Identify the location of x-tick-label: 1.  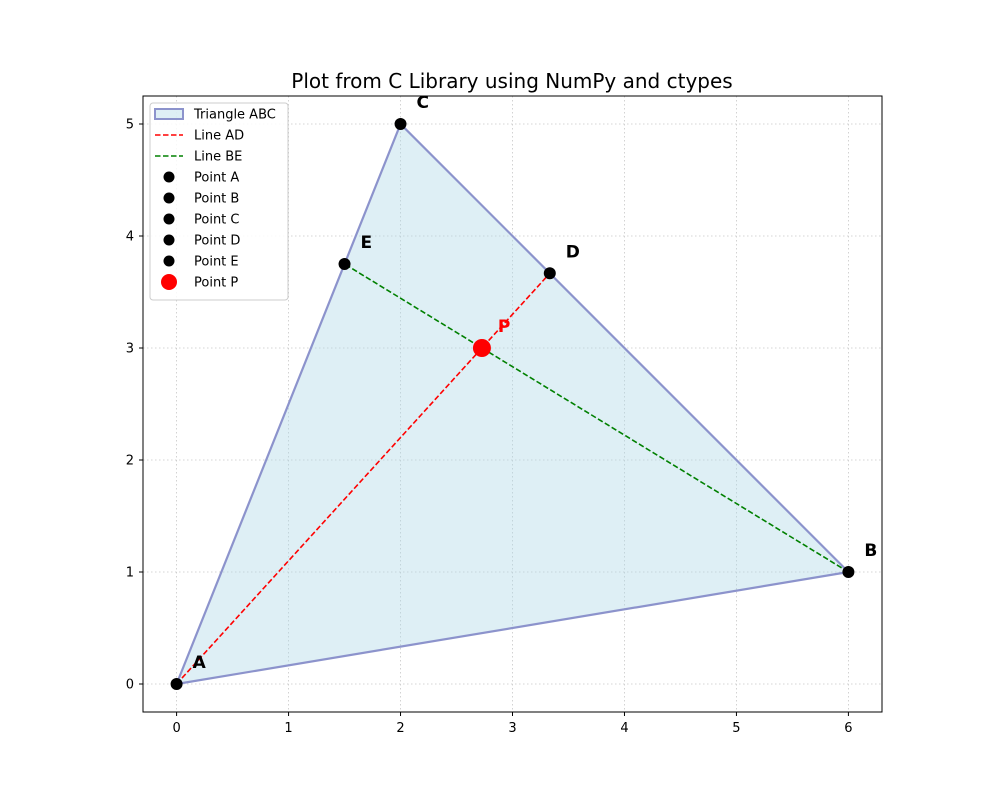
(288, 728).